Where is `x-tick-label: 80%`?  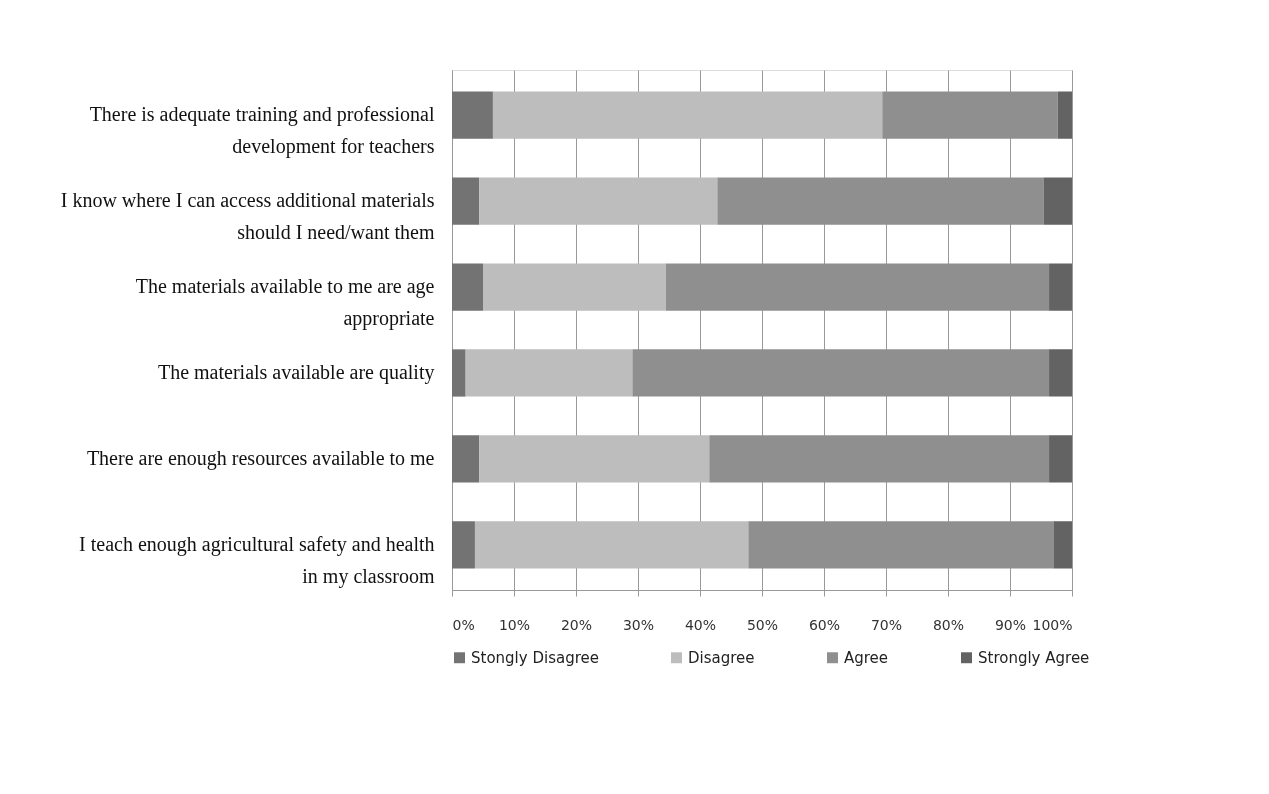
x-tick-label: 80% is located at coordinates (948, 624).